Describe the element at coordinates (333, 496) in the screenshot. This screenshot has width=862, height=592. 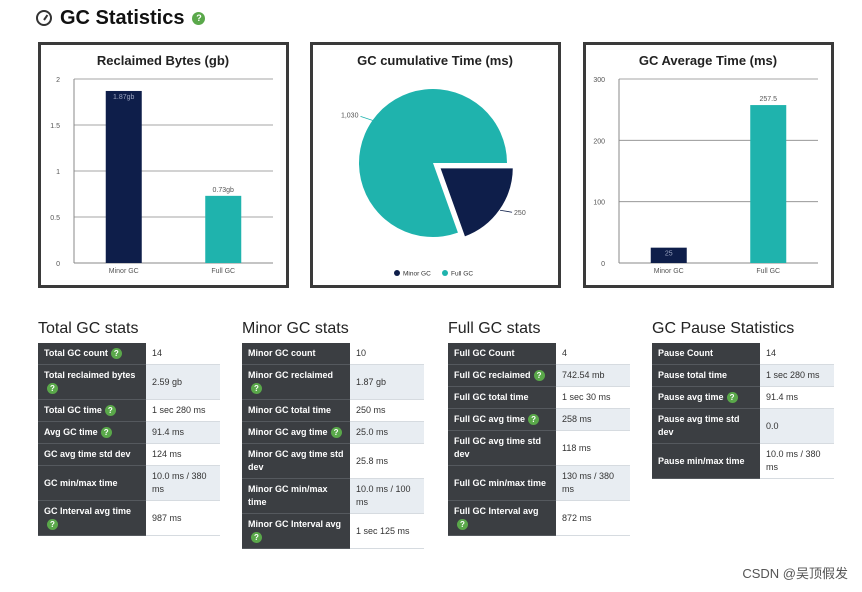
I see `stat-row: Minor GC min/max time 10.0 ms / 100 ms` at that location.